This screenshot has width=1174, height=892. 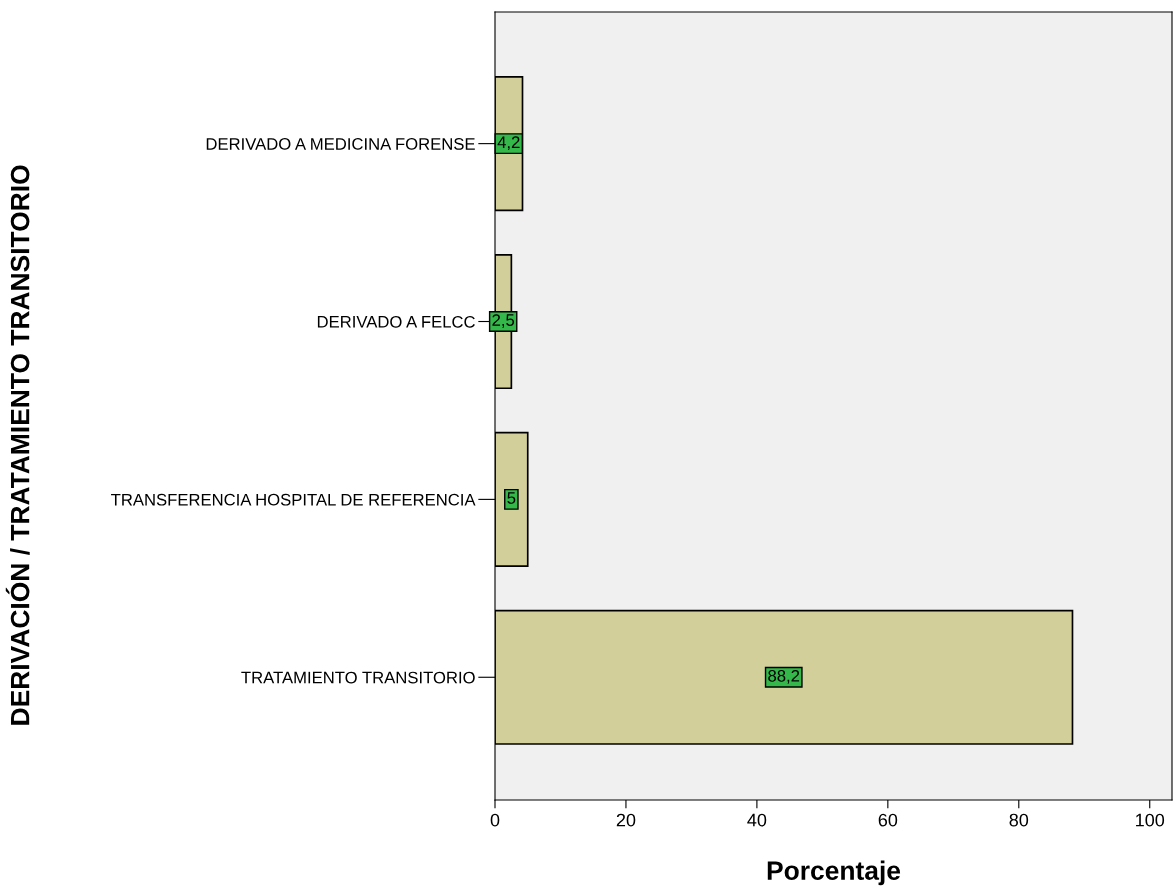 What do you see at coordinates (888, 820) in the screenshot?
I see `x-tick-label: 60` at bounding box center [888, 820].